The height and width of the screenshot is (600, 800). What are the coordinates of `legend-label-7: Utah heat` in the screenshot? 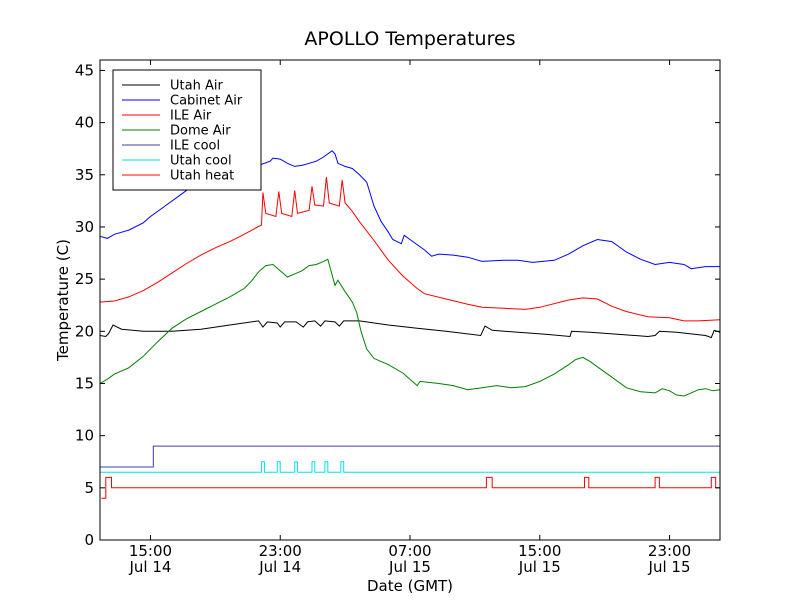 It's located at (202, 176).